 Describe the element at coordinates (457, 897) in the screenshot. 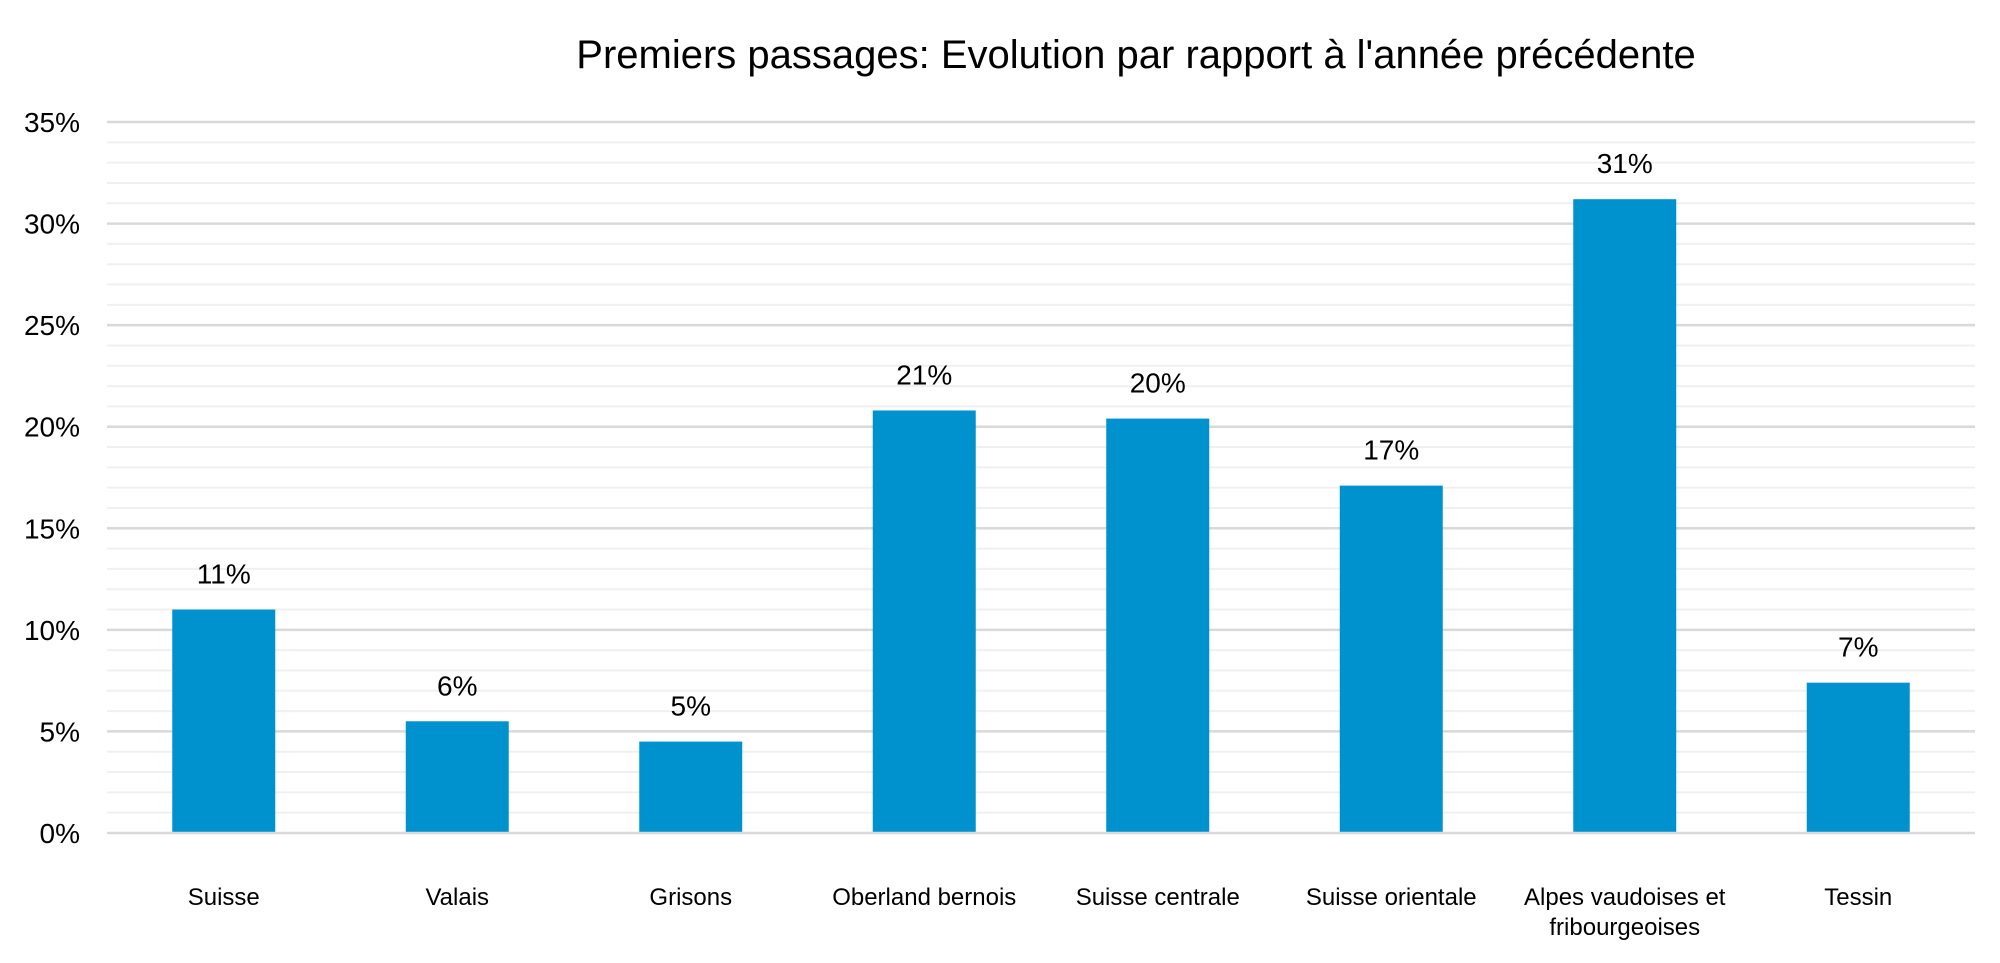

I see `x-tick-label: Valais` at that location.